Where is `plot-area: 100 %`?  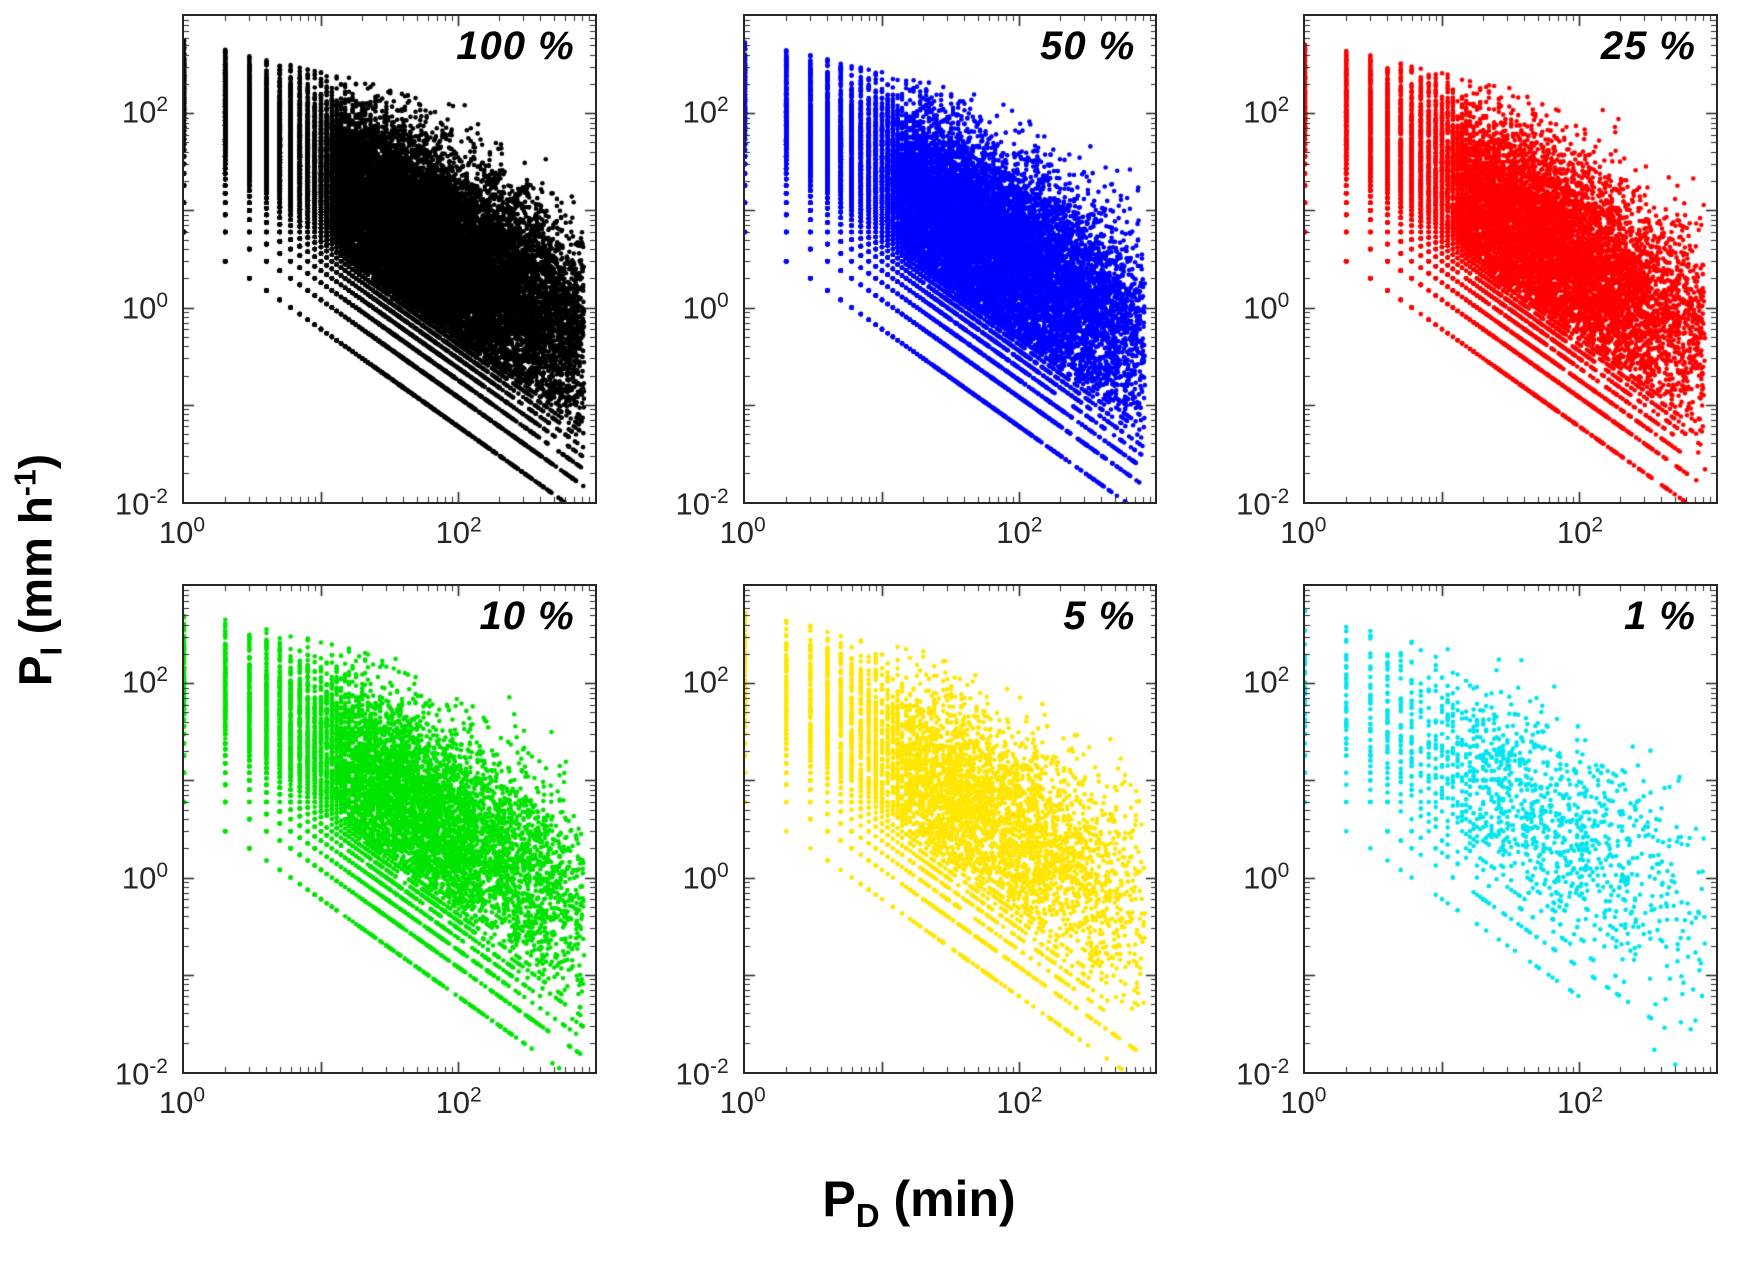
plot-area: 100 % is located at coordinates (389, 259).